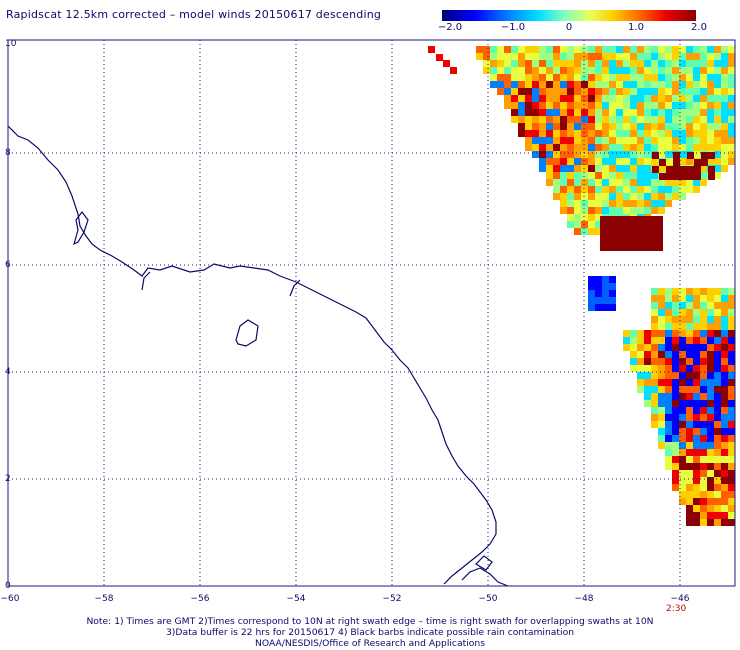 This screenshot has height=650, width=740. What do you see at coordinates (10, 599) in the screenshot?
I see `lon-tick-label: −60` at bounding box center [10, 599].